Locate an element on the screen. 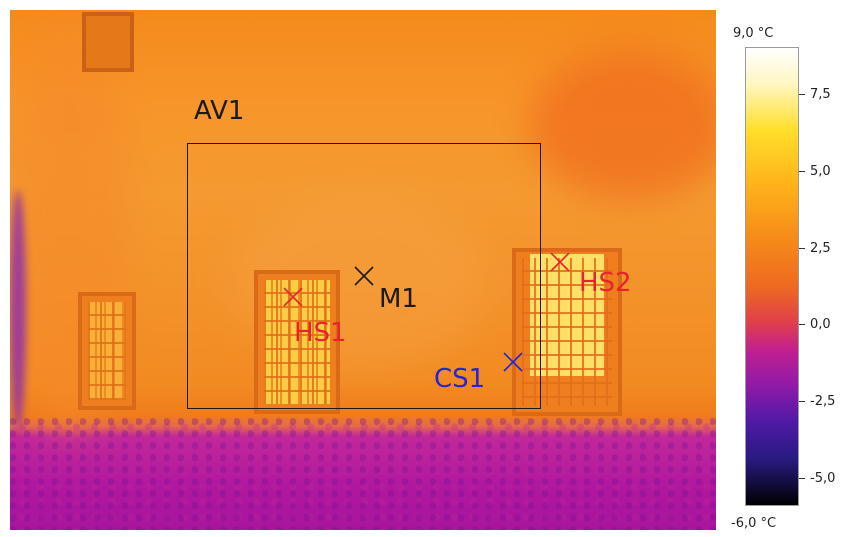 This screenshot has width=848, height=537. scale-min-label: -6,0 °C is located at coordinates (754, 523).